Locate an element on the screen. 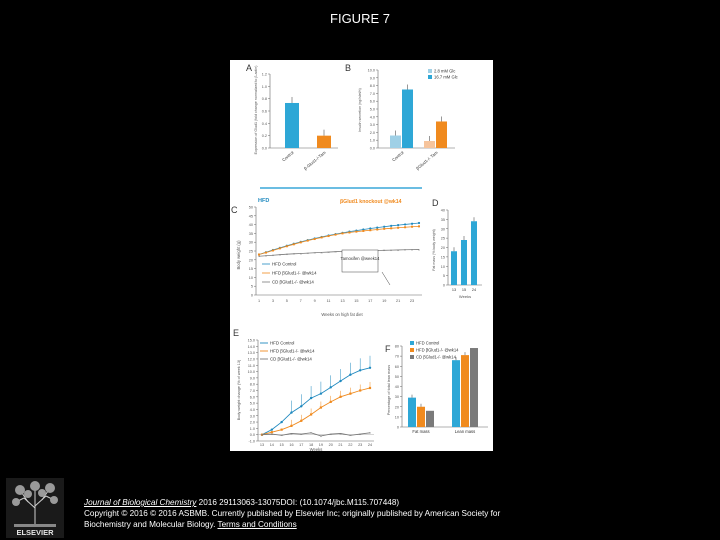 The height and width of the screenshot is (540, 720). panel-e-ytick-label: 4.0 is located at coordinates (252, 410).